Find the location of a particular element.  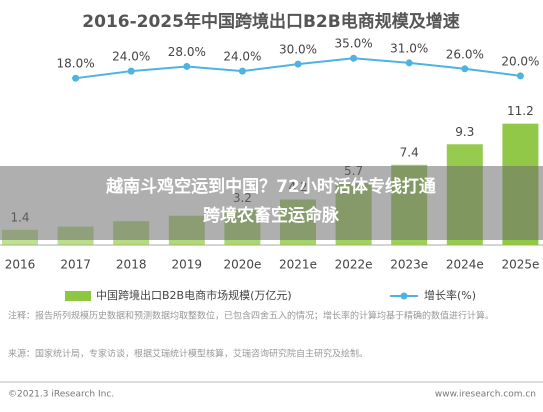

x-tick-label: 2017 is located at coordinates (75, 265).